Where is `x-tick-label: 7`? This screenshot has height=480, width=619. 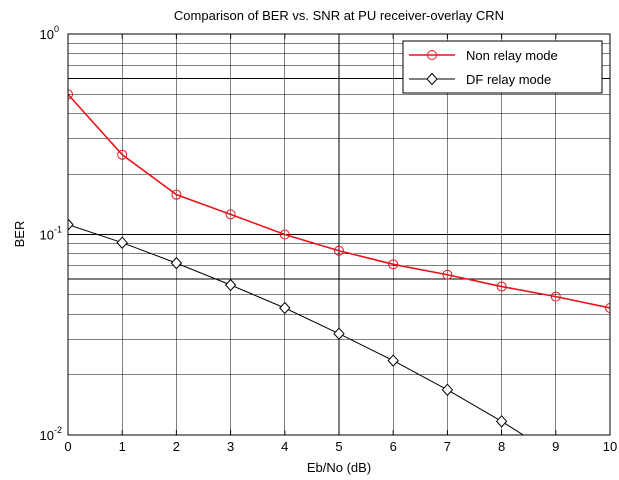
x-tick-label: 7 is located at coordinates (447, 446).